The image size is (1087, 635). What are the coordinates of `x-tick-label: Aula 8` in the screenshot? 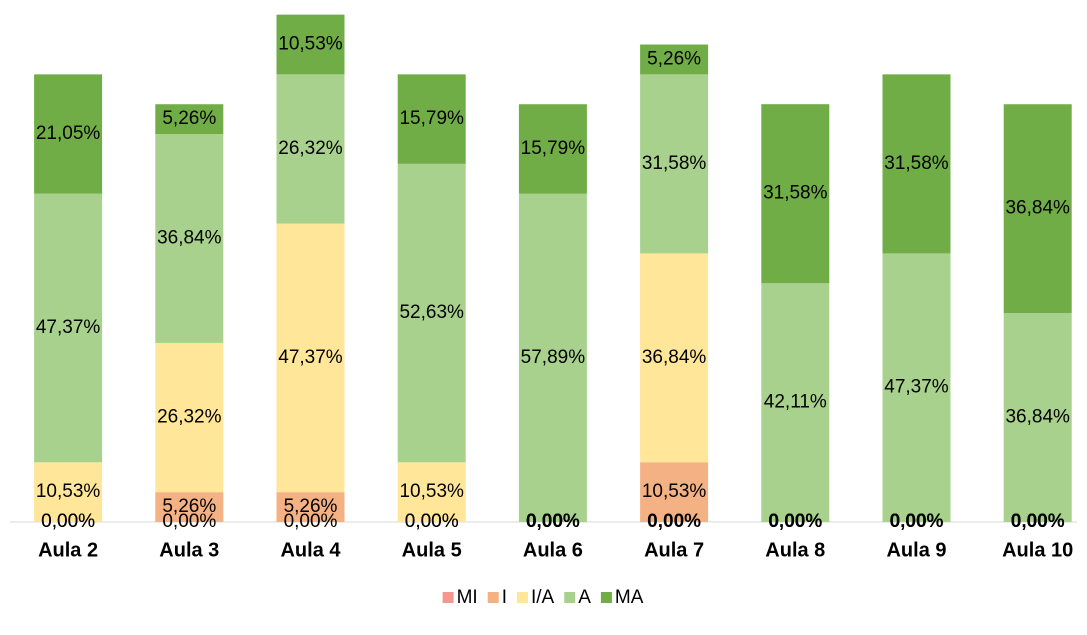 It's located at (795, 550).